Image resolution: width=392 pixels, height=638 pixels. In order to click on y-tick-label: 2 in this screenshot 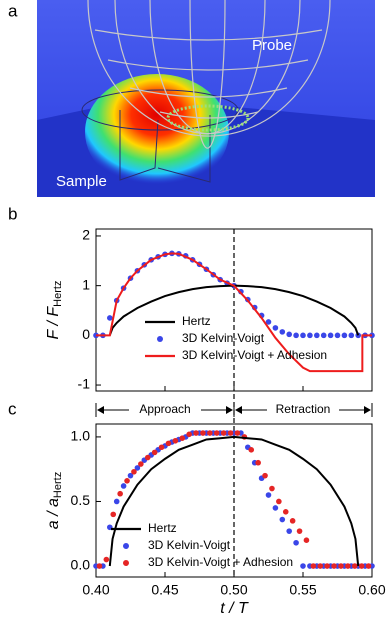, I will do `click(86, 235)`.